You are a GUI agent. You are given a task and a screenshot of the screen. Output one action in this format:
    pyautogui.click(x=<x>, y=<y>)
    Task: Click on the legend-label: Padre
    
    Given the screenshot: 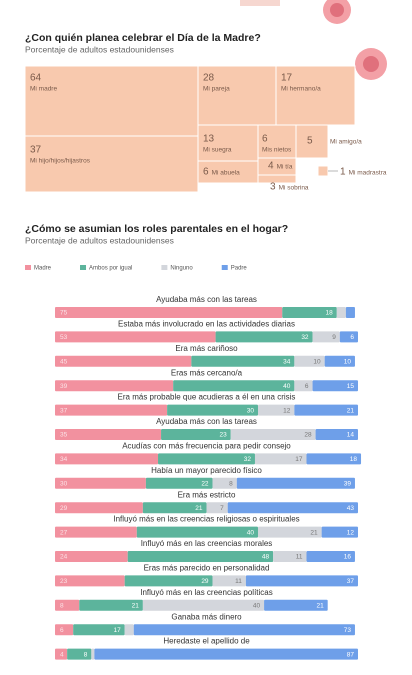 What is the action you would take?
    pyautogui.click(x=239, y=269)
    